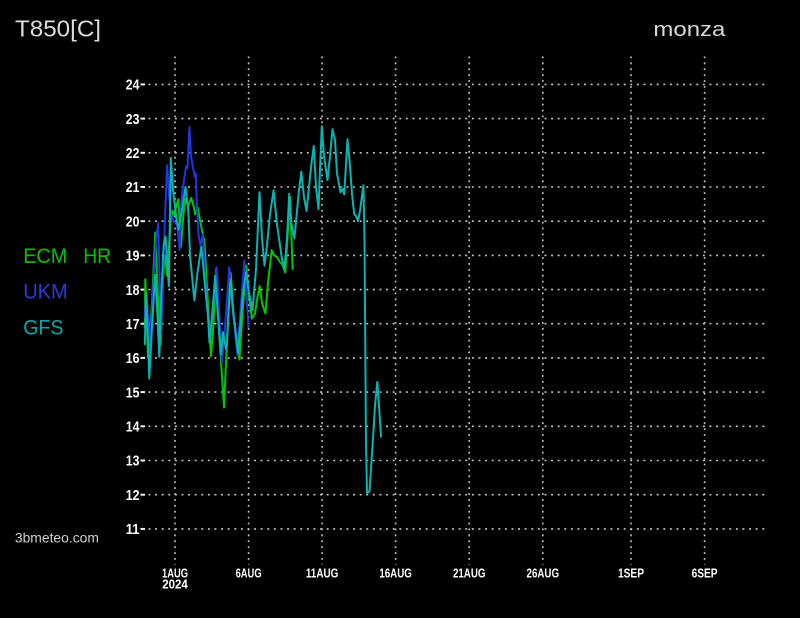 The width and height of the screenshot is (800, 618). Describe the element at coordinates (45, 292) in the screenshot. I see `svg-text: UKM` at that location.